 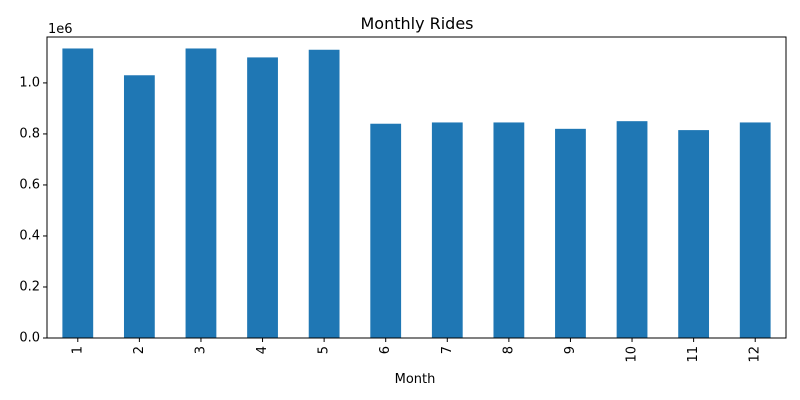 What do you see at coordinates (29, 338) in the screenshot?
I see `y-tick-label: 0.0` at bounding box center [29, 338].